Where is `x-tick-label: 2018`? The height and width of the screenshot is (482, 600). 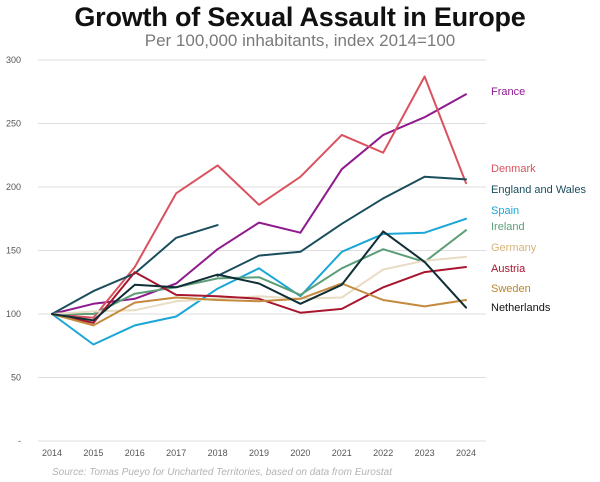
x-tick-label: 2018 is located at coordinates (218, 453).